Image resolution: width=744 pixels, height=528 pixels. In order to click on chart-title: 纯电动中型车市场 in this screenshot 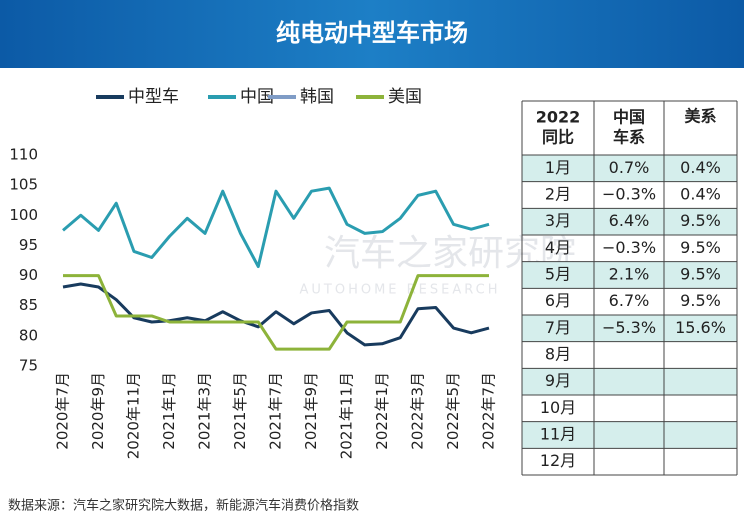, I will do `click(372, 33)`.